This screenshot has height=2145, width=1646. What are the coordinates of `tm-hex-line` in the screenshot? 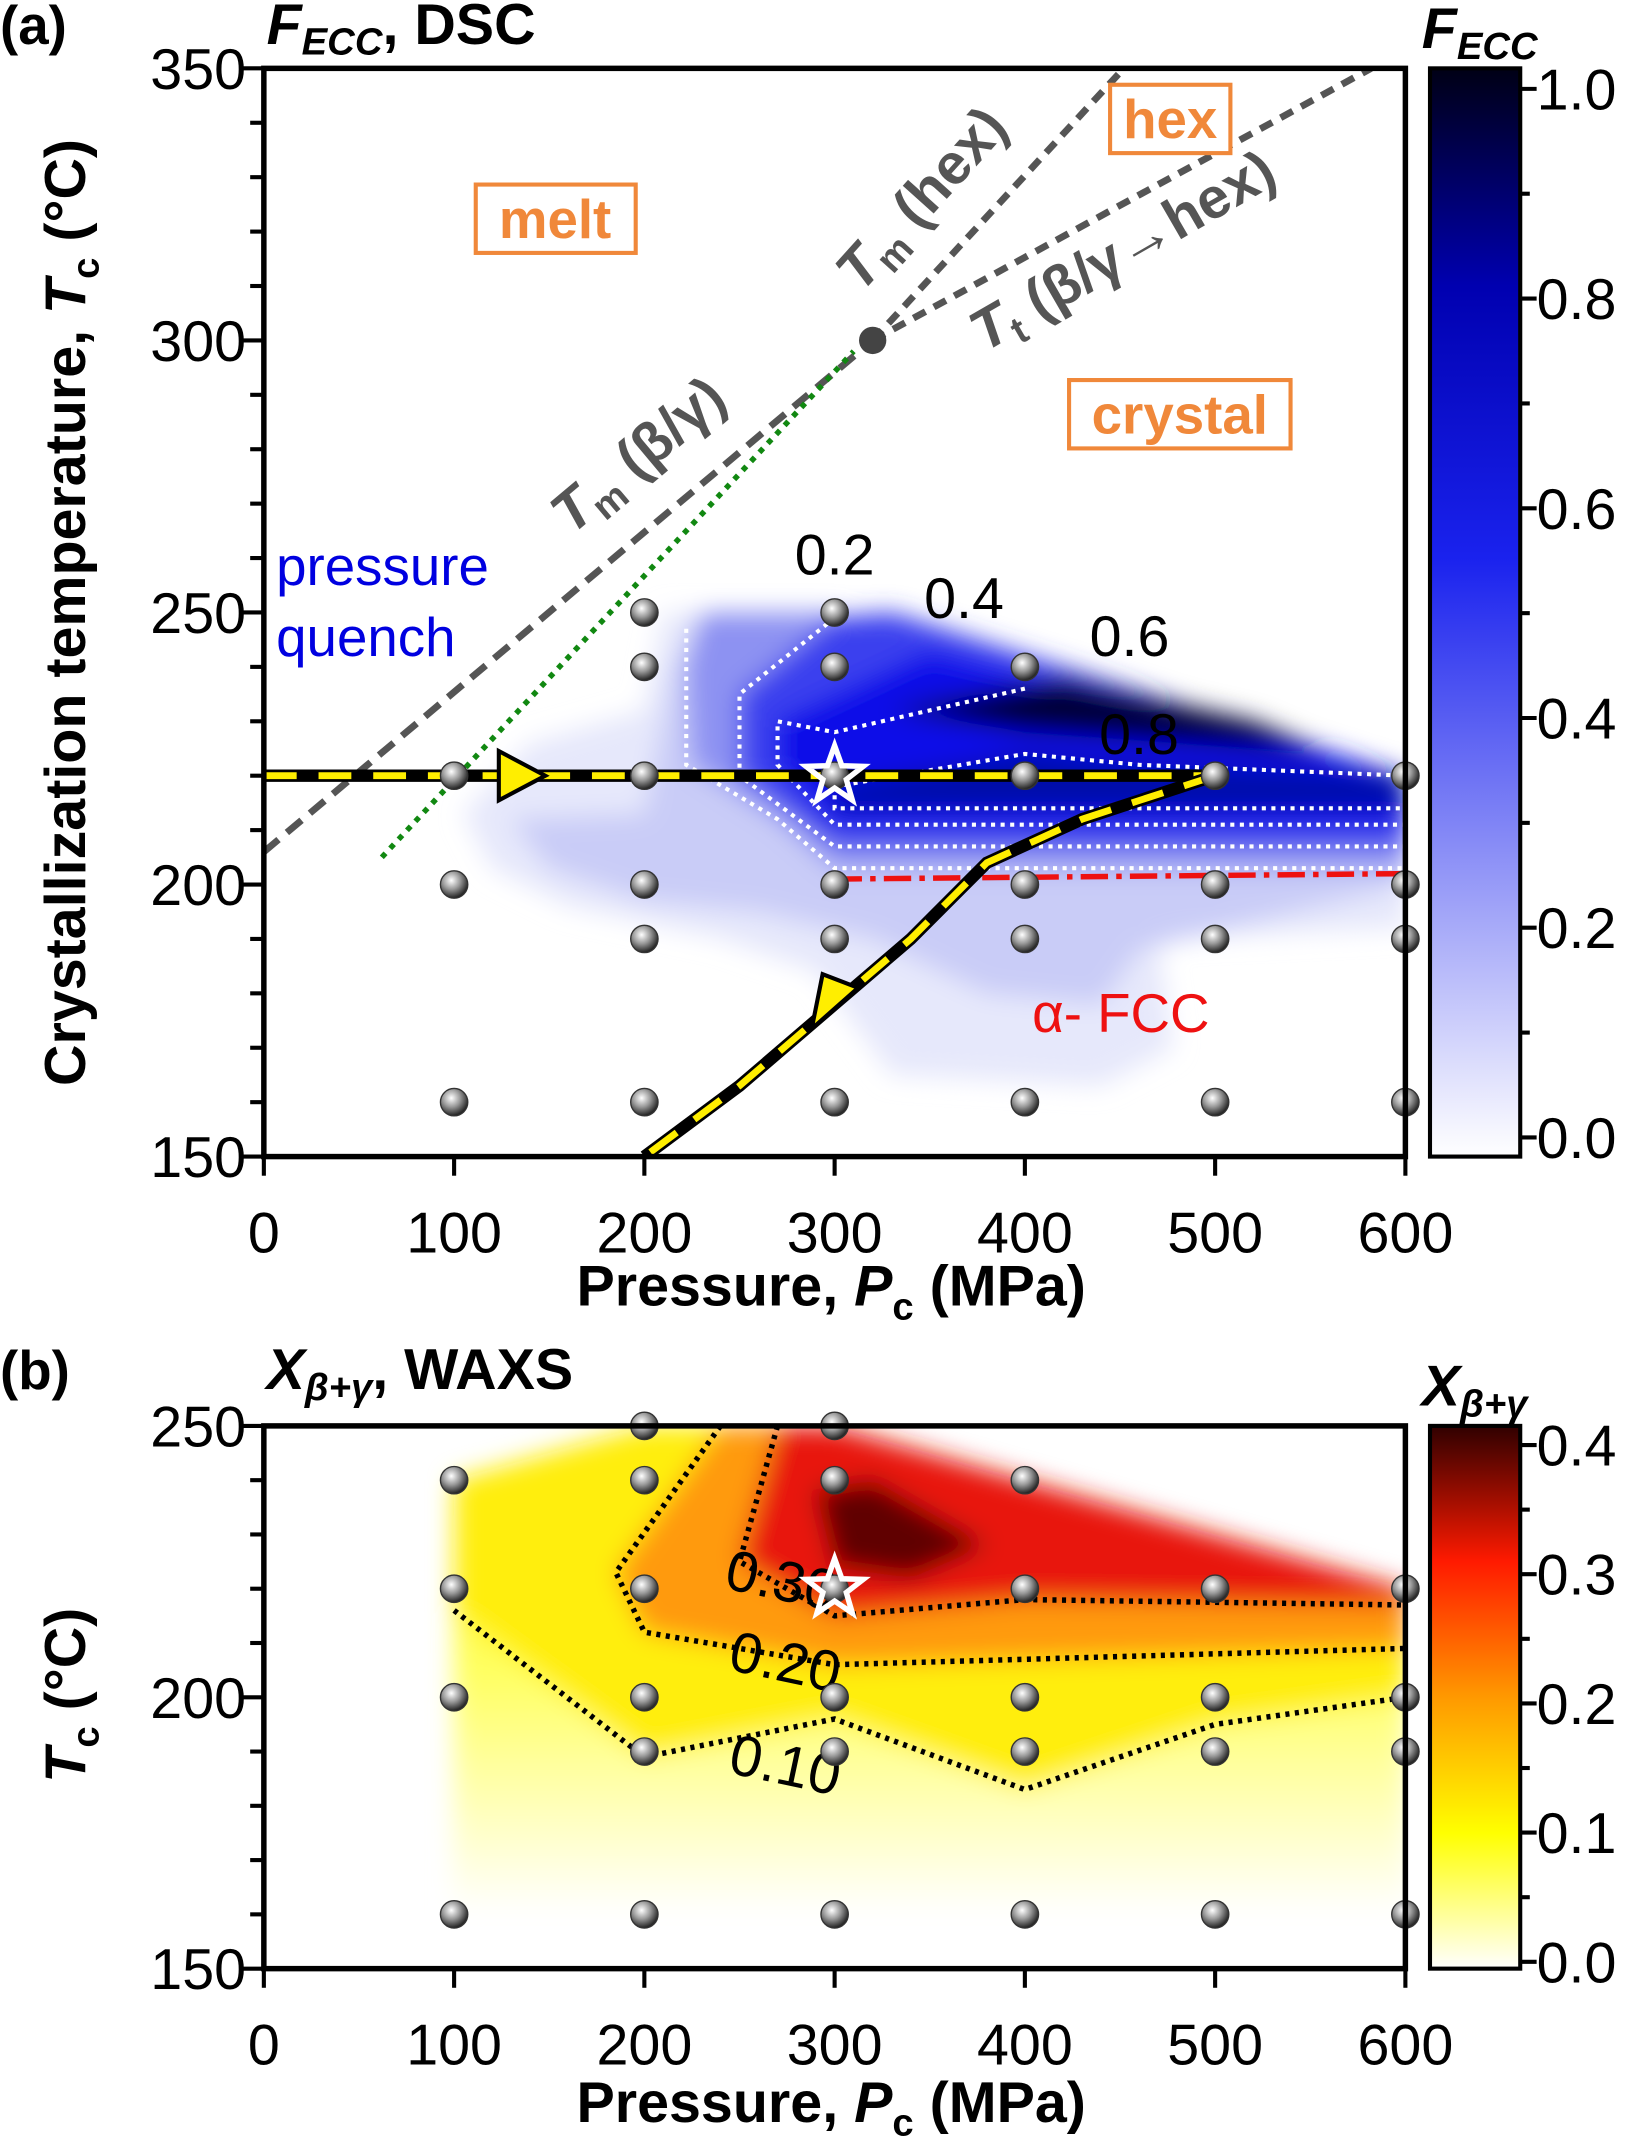 It's located at (998, 205).